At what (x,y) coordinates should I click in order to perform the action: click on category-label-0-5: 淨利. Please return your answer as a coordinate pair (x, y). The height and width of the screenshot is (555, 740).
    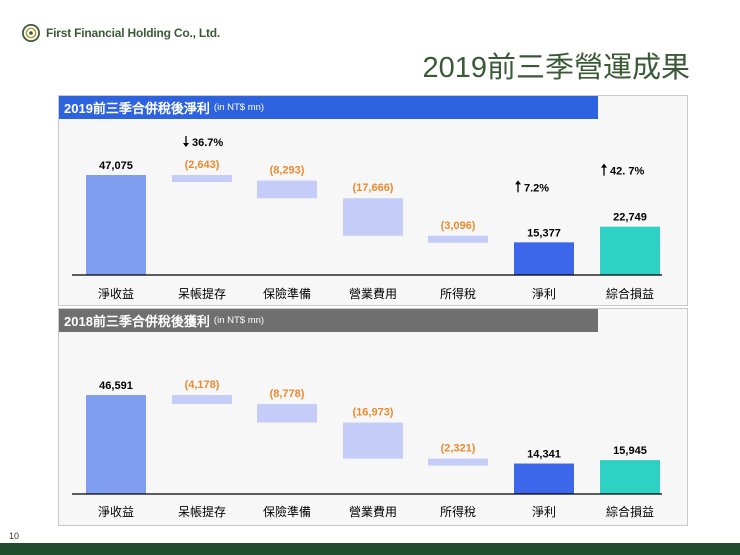
    Looking at the image, I should click on (544, 294).